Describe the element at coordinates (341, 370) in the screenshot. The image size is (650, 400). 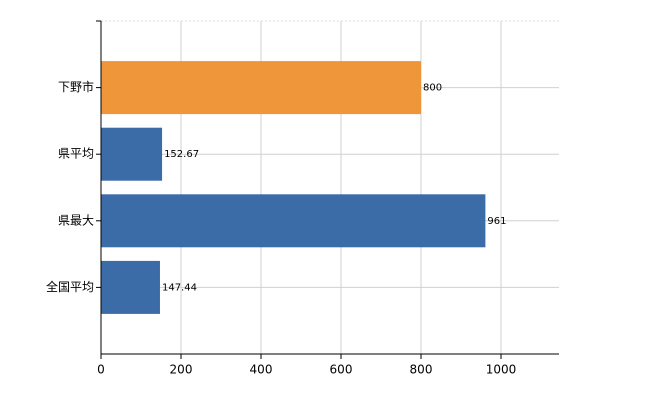
I see `x-tick-label: 600` at that location.